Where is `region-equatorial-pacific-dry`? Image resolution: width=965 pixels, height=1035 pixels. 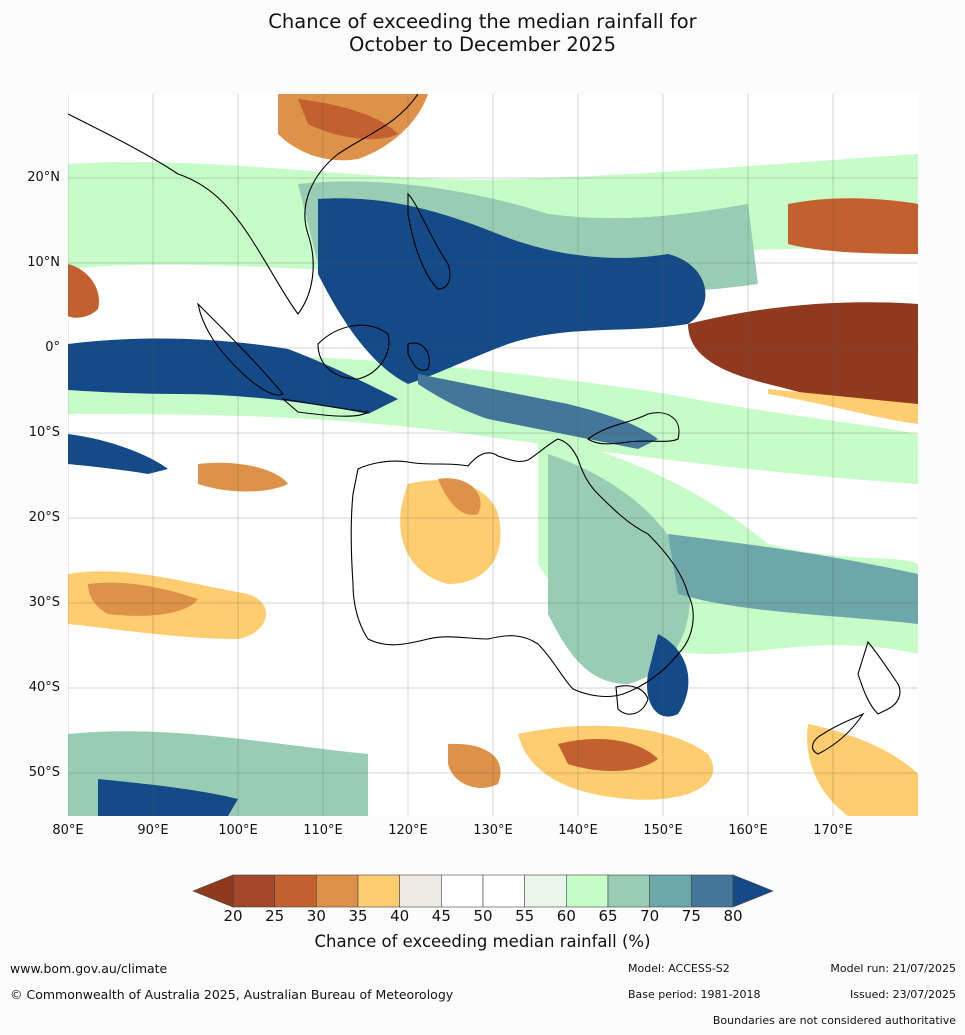 region-equatorial-pacific-dry is located at coordinates (803, 358).